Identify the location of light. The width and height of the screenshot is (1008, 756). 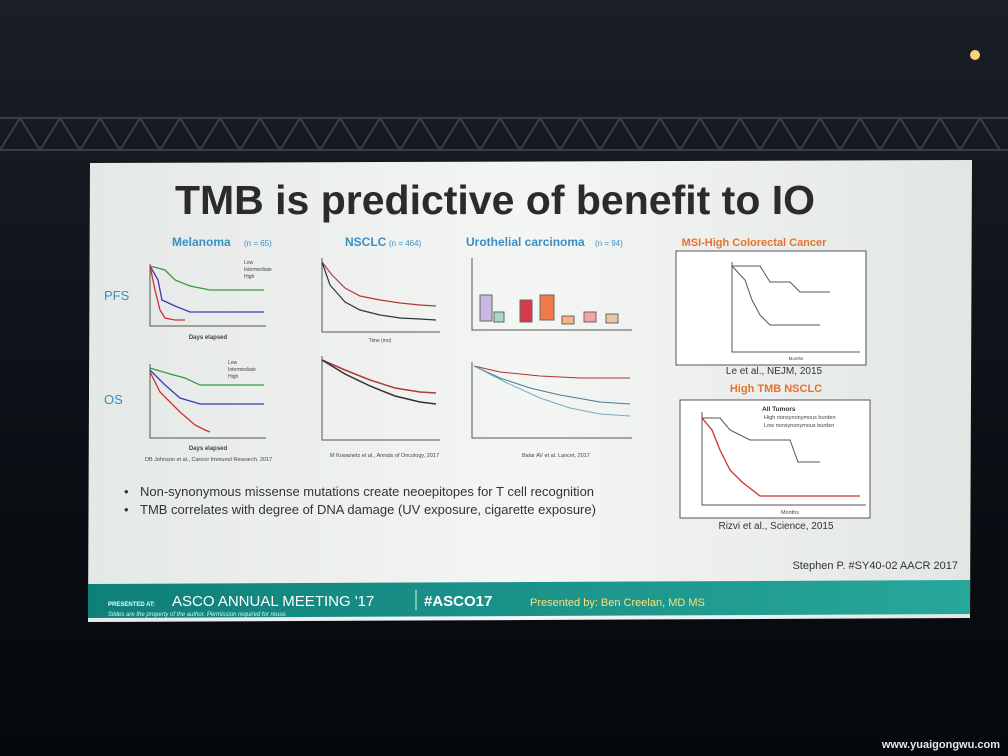
(975, 55).